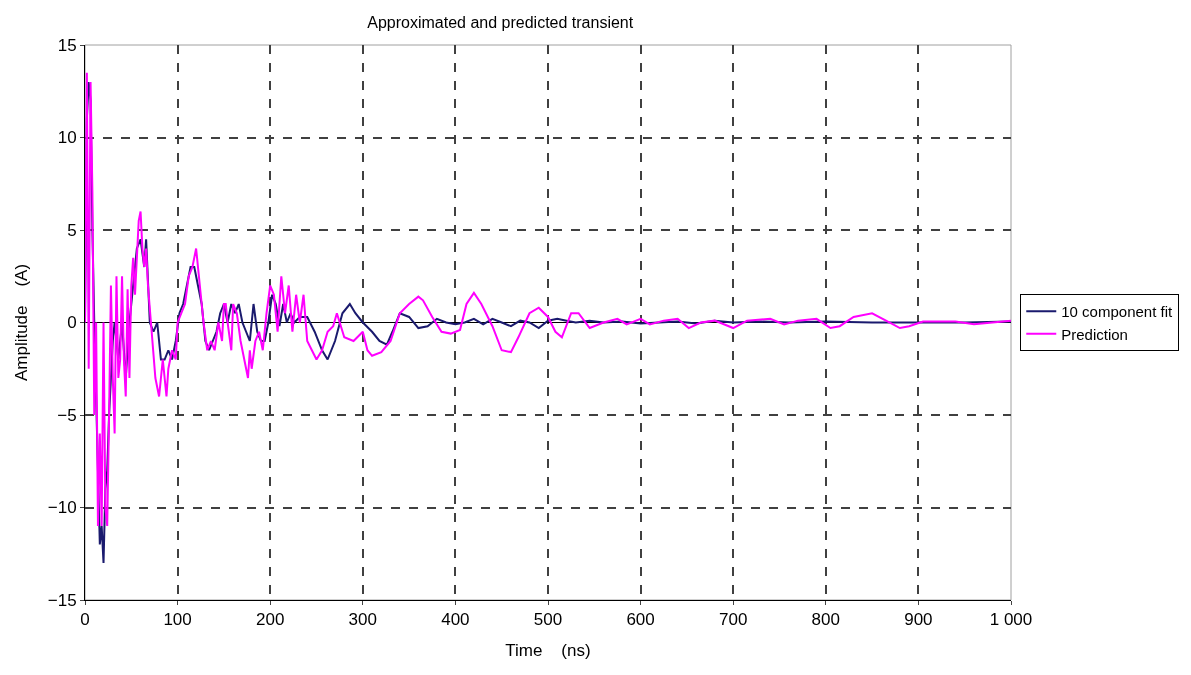 The height and width of the screenshot is (675, 1191). I want to click on x-tick-label: 800, so click(825, 620).